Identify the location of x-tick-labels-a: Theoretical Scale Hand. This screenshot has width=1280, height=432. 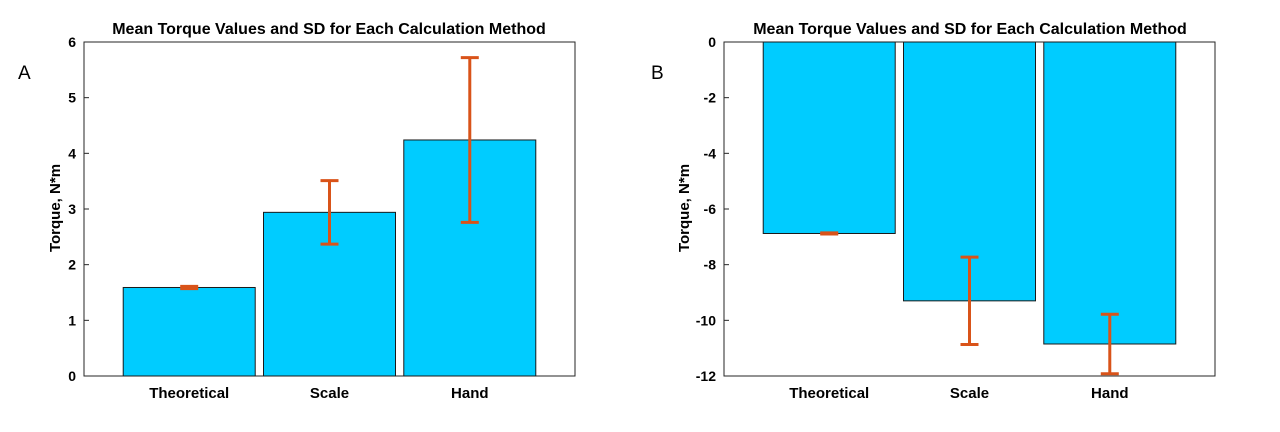
(318, 393).